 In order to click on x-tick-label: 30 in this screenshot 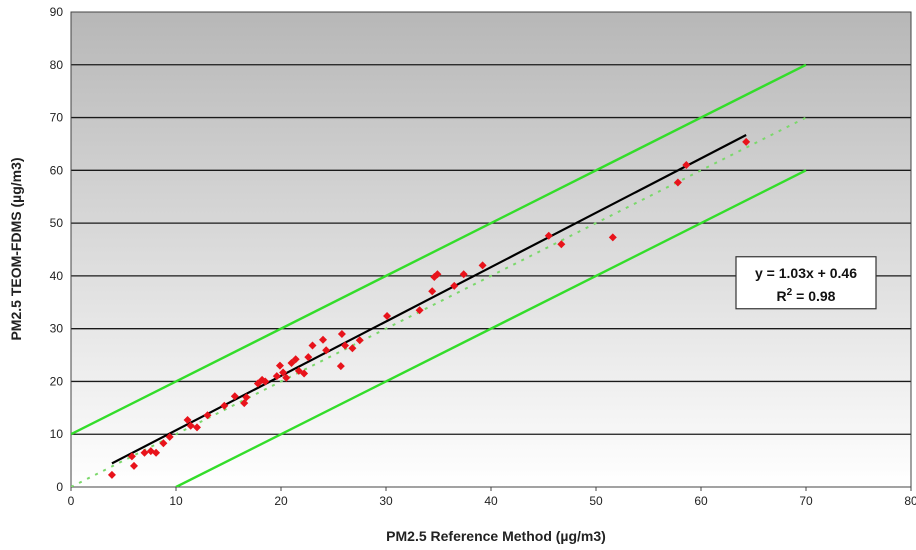, I will do `click(386, 501)`.